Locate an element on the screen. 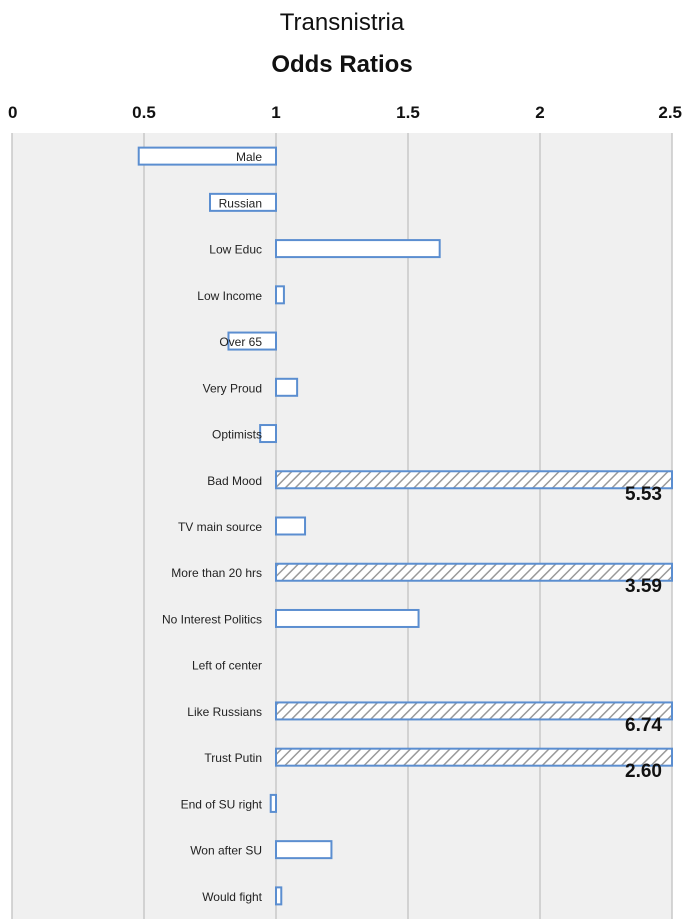 The height and width of the screenshot is (919, 685). category-label: Won after SU is located at coordinates (226, 851).